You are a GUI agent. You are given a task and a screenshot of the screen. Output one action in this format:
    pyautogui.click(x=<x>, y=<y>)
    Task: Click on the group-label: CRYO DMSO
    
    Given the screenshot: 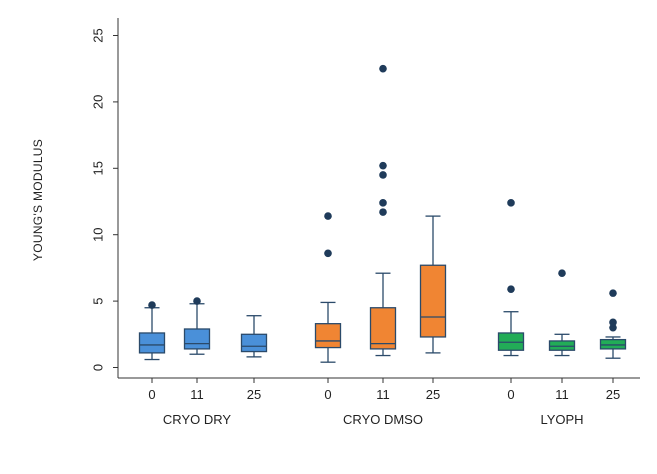 What is the action you would take?
    pyautogui.click(x=383, y=419)
    